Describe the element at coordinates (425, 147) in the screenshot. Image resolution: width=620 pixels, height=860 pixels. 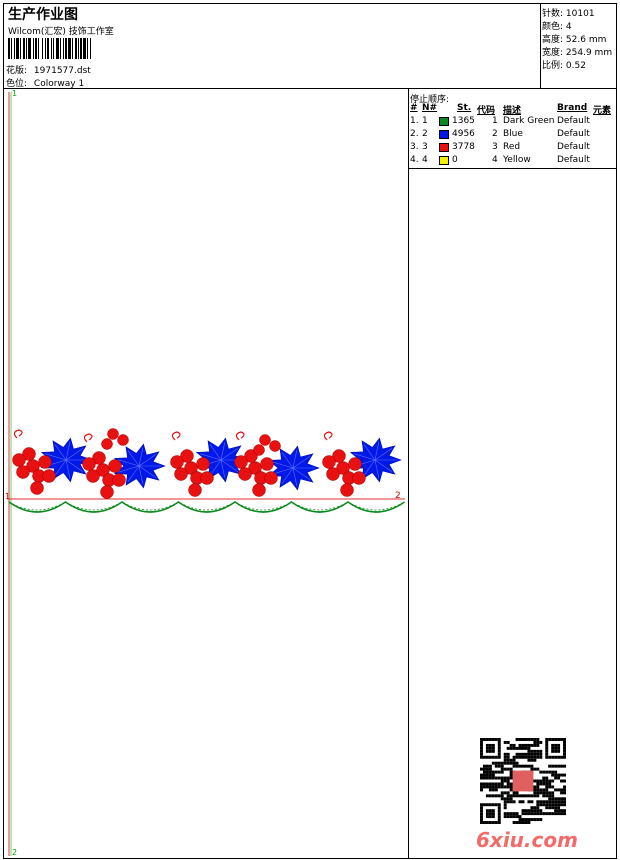
I see `row-needle: 3` at that location.